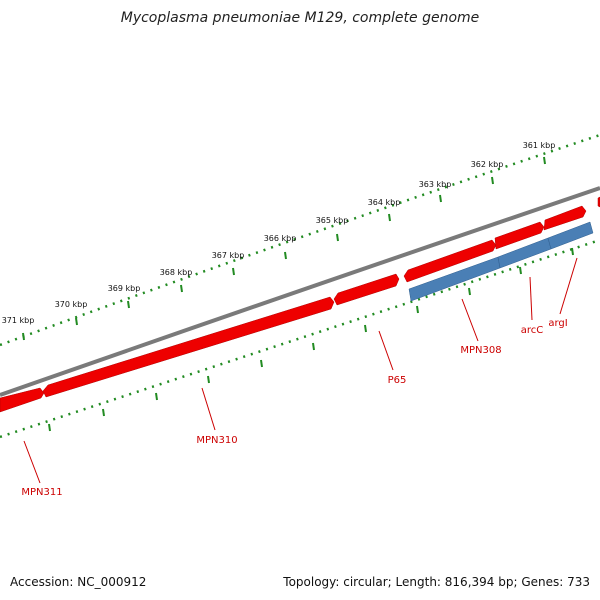 The height and width of the screenshot is (600, 600). Describe the element at coordinates (435, 184) in the screenshot. I see `scale-label-363: 363 kbp` at that location.